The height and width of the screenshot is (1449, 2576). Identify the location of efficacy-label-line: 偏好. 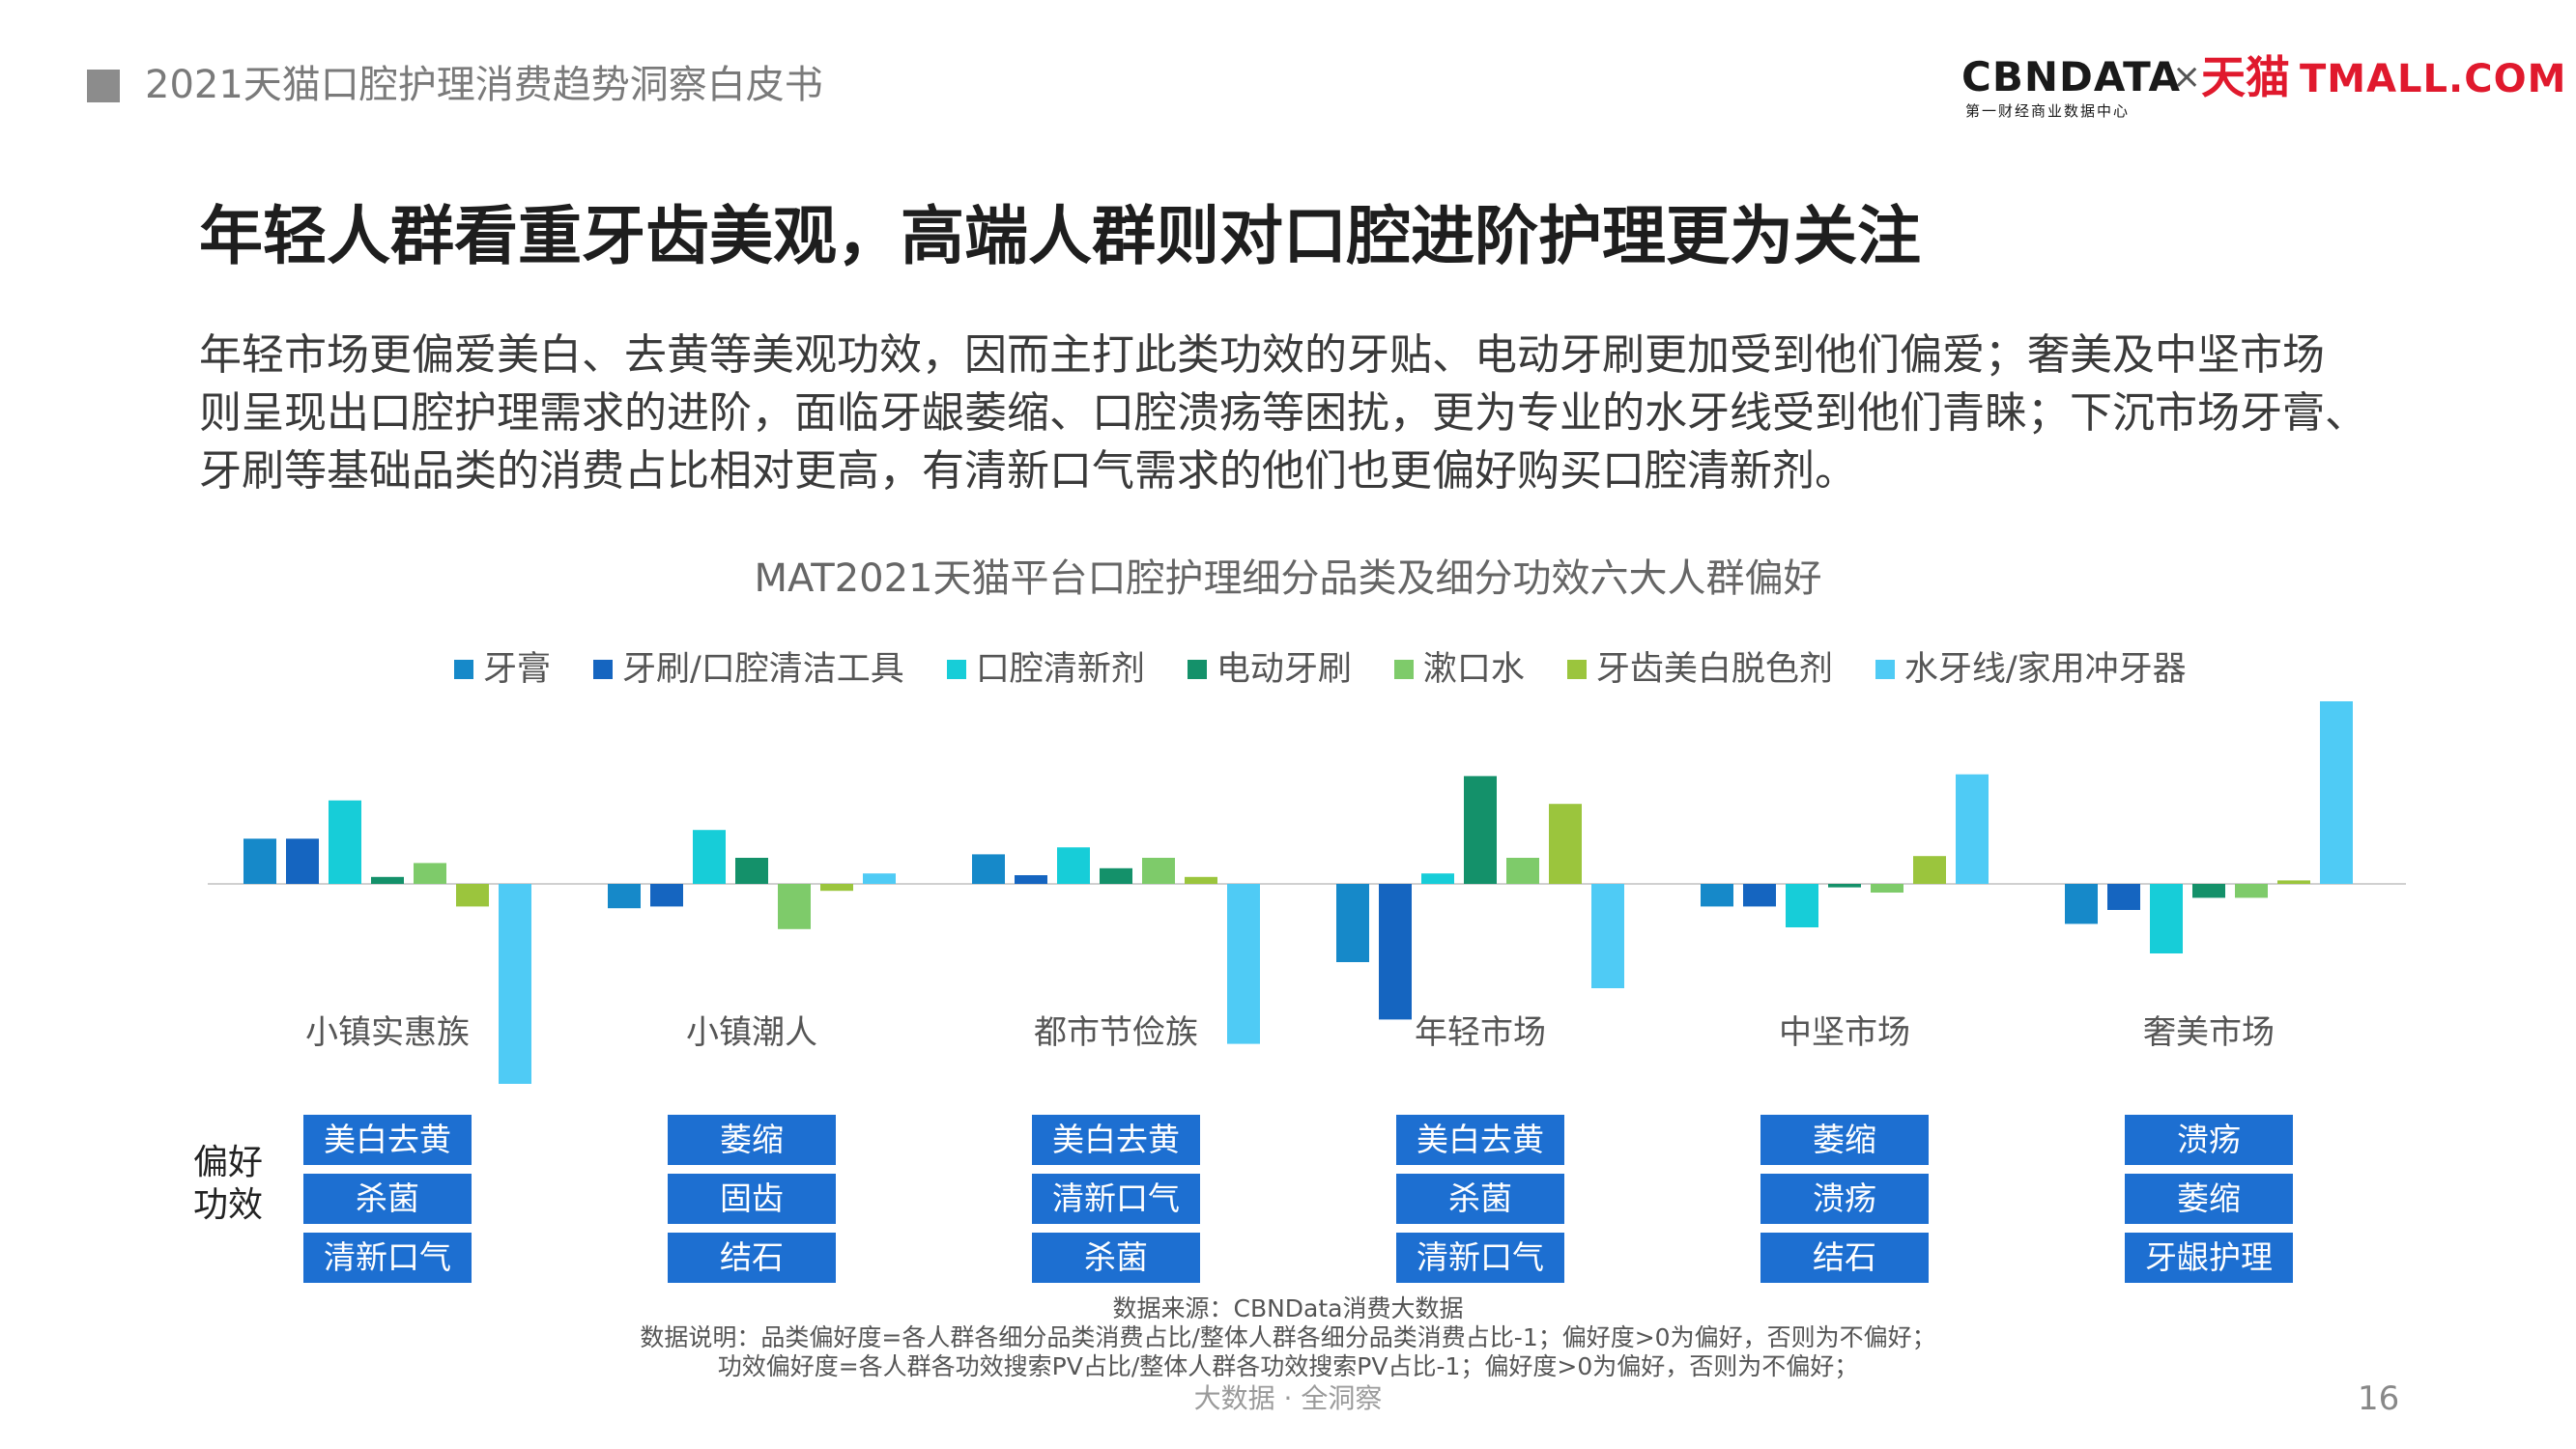
(228, 1162).